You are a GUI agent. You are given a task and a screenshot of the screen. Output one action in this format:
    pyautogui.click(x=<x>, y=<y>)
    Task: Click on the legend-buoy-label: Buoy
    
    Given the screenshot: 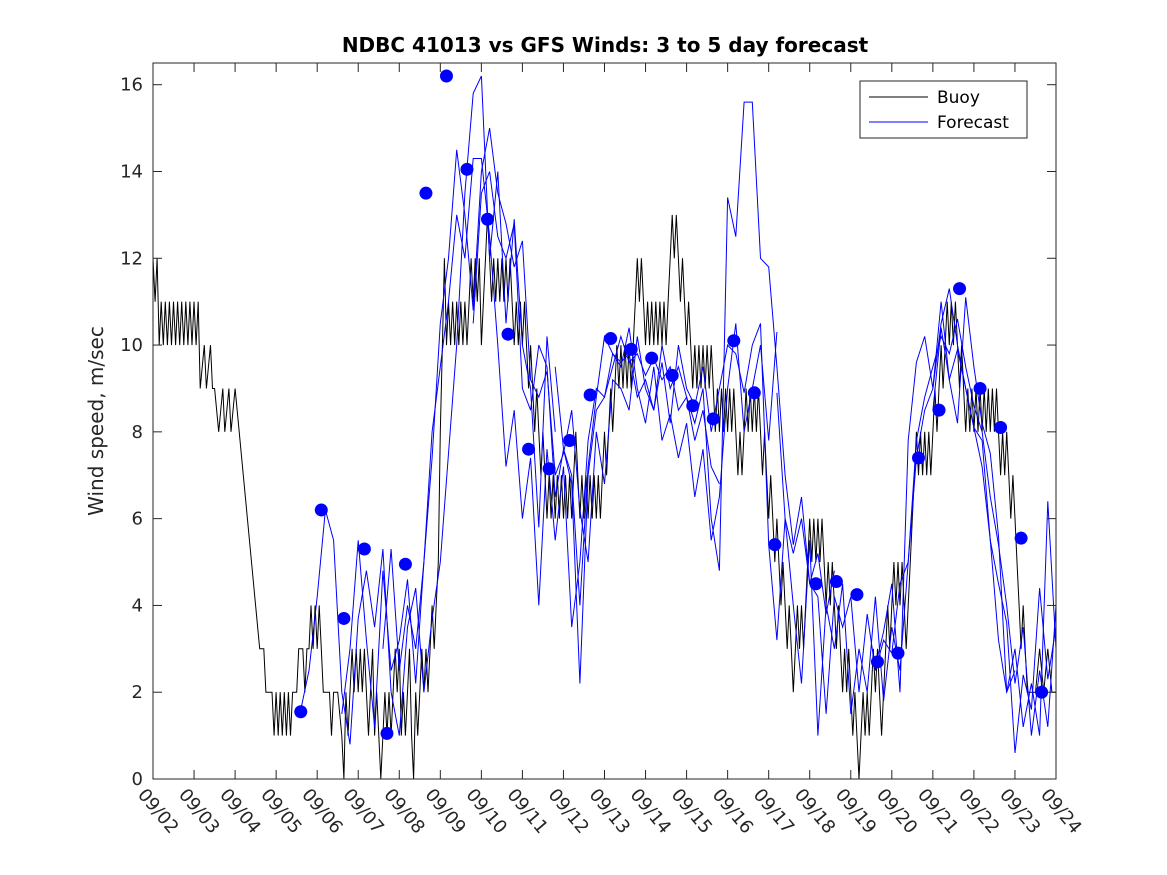 What is the action you would take?
    pyautogui.click(x=958, y=98)
    